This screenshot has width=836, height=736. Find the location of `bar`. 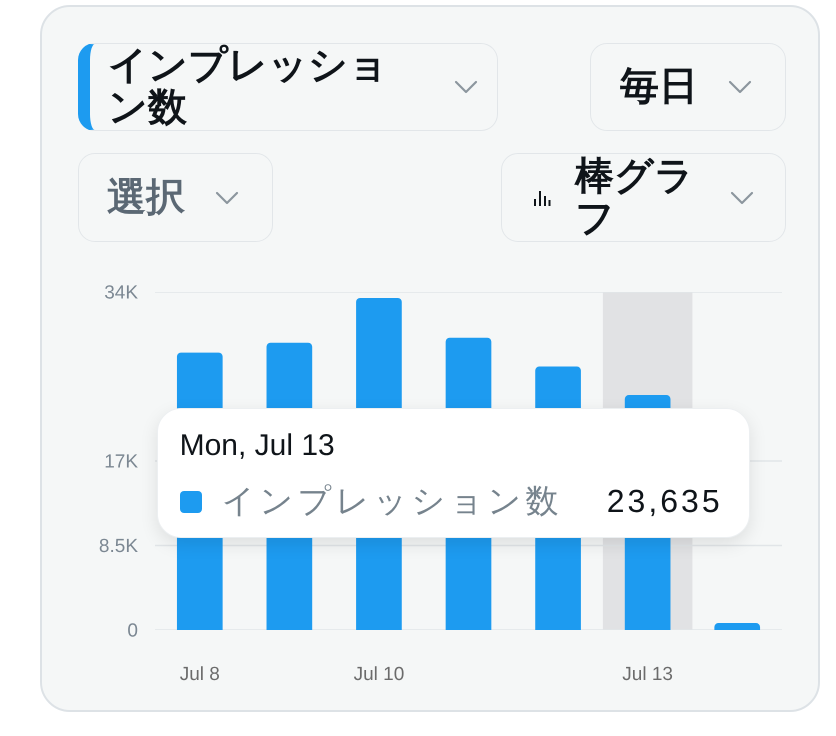

bar is located at coordinates (737, 626).